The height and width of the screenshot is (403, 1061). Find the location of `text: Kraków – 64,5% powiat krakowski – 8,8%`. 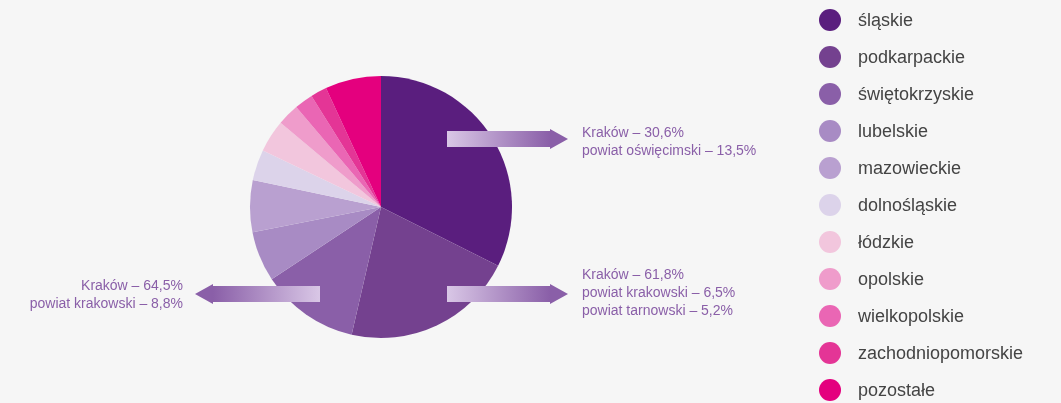

text: Kraków – 64,5% powiat krakowski – 8,8% is located at coordinates (106, 294).